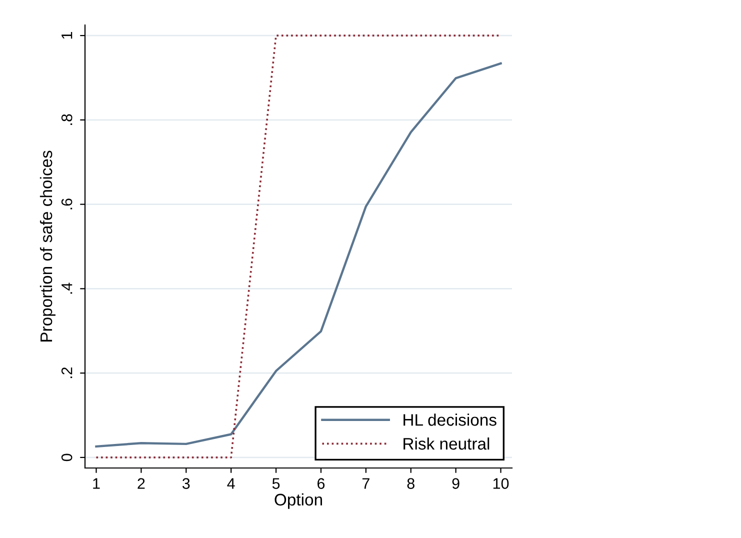 The image size is (741, 538). I want to click on y-tick-label: .4, so click(67, 288).